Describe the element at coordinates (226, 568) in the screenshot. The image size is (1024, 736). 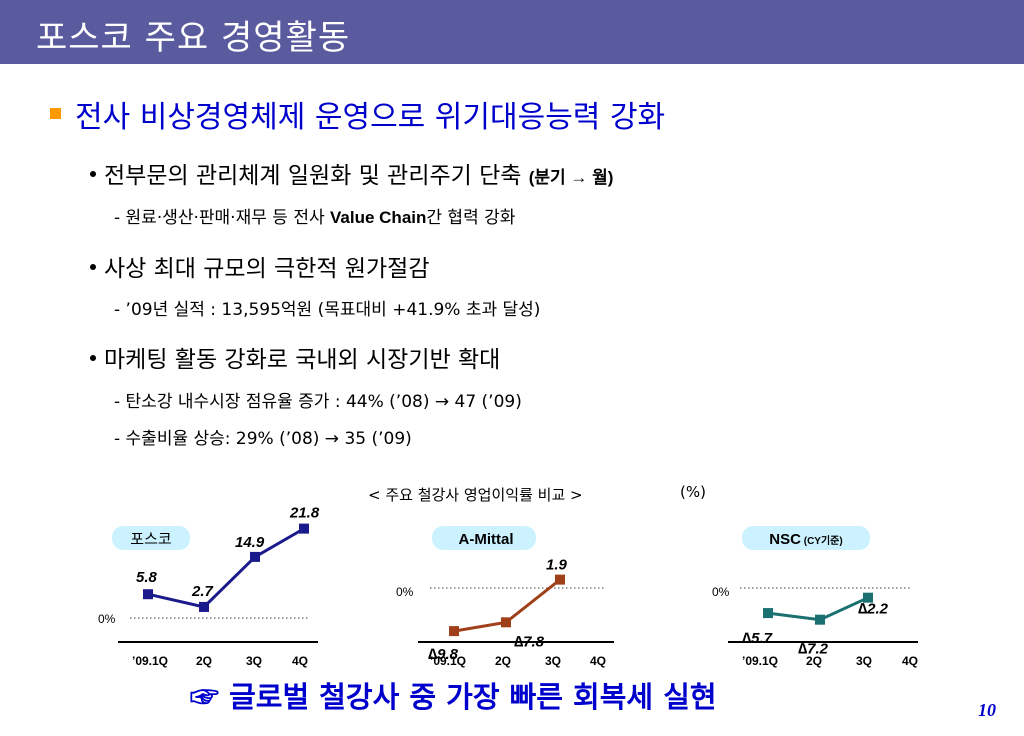
I see `series-line` at that location.